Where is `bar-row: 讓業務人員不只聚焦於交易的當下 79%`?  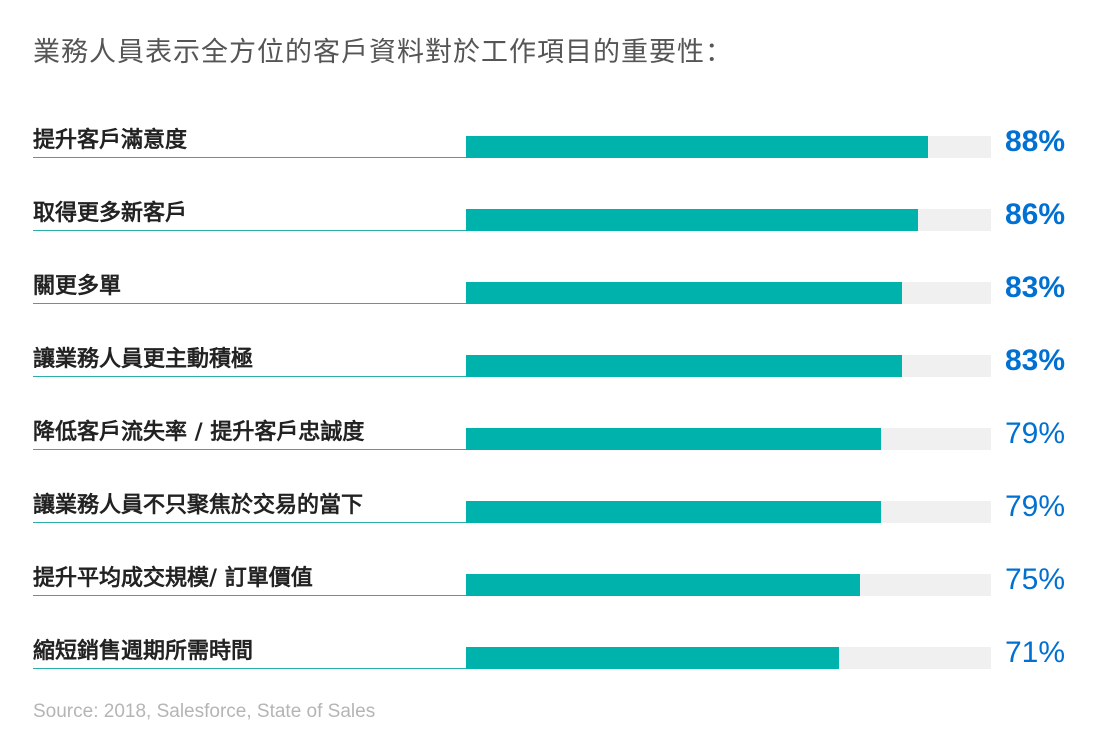 bar-row: 讓業務人員不只聚焦於交易的當下 79% is located at coordinates (550, 517).